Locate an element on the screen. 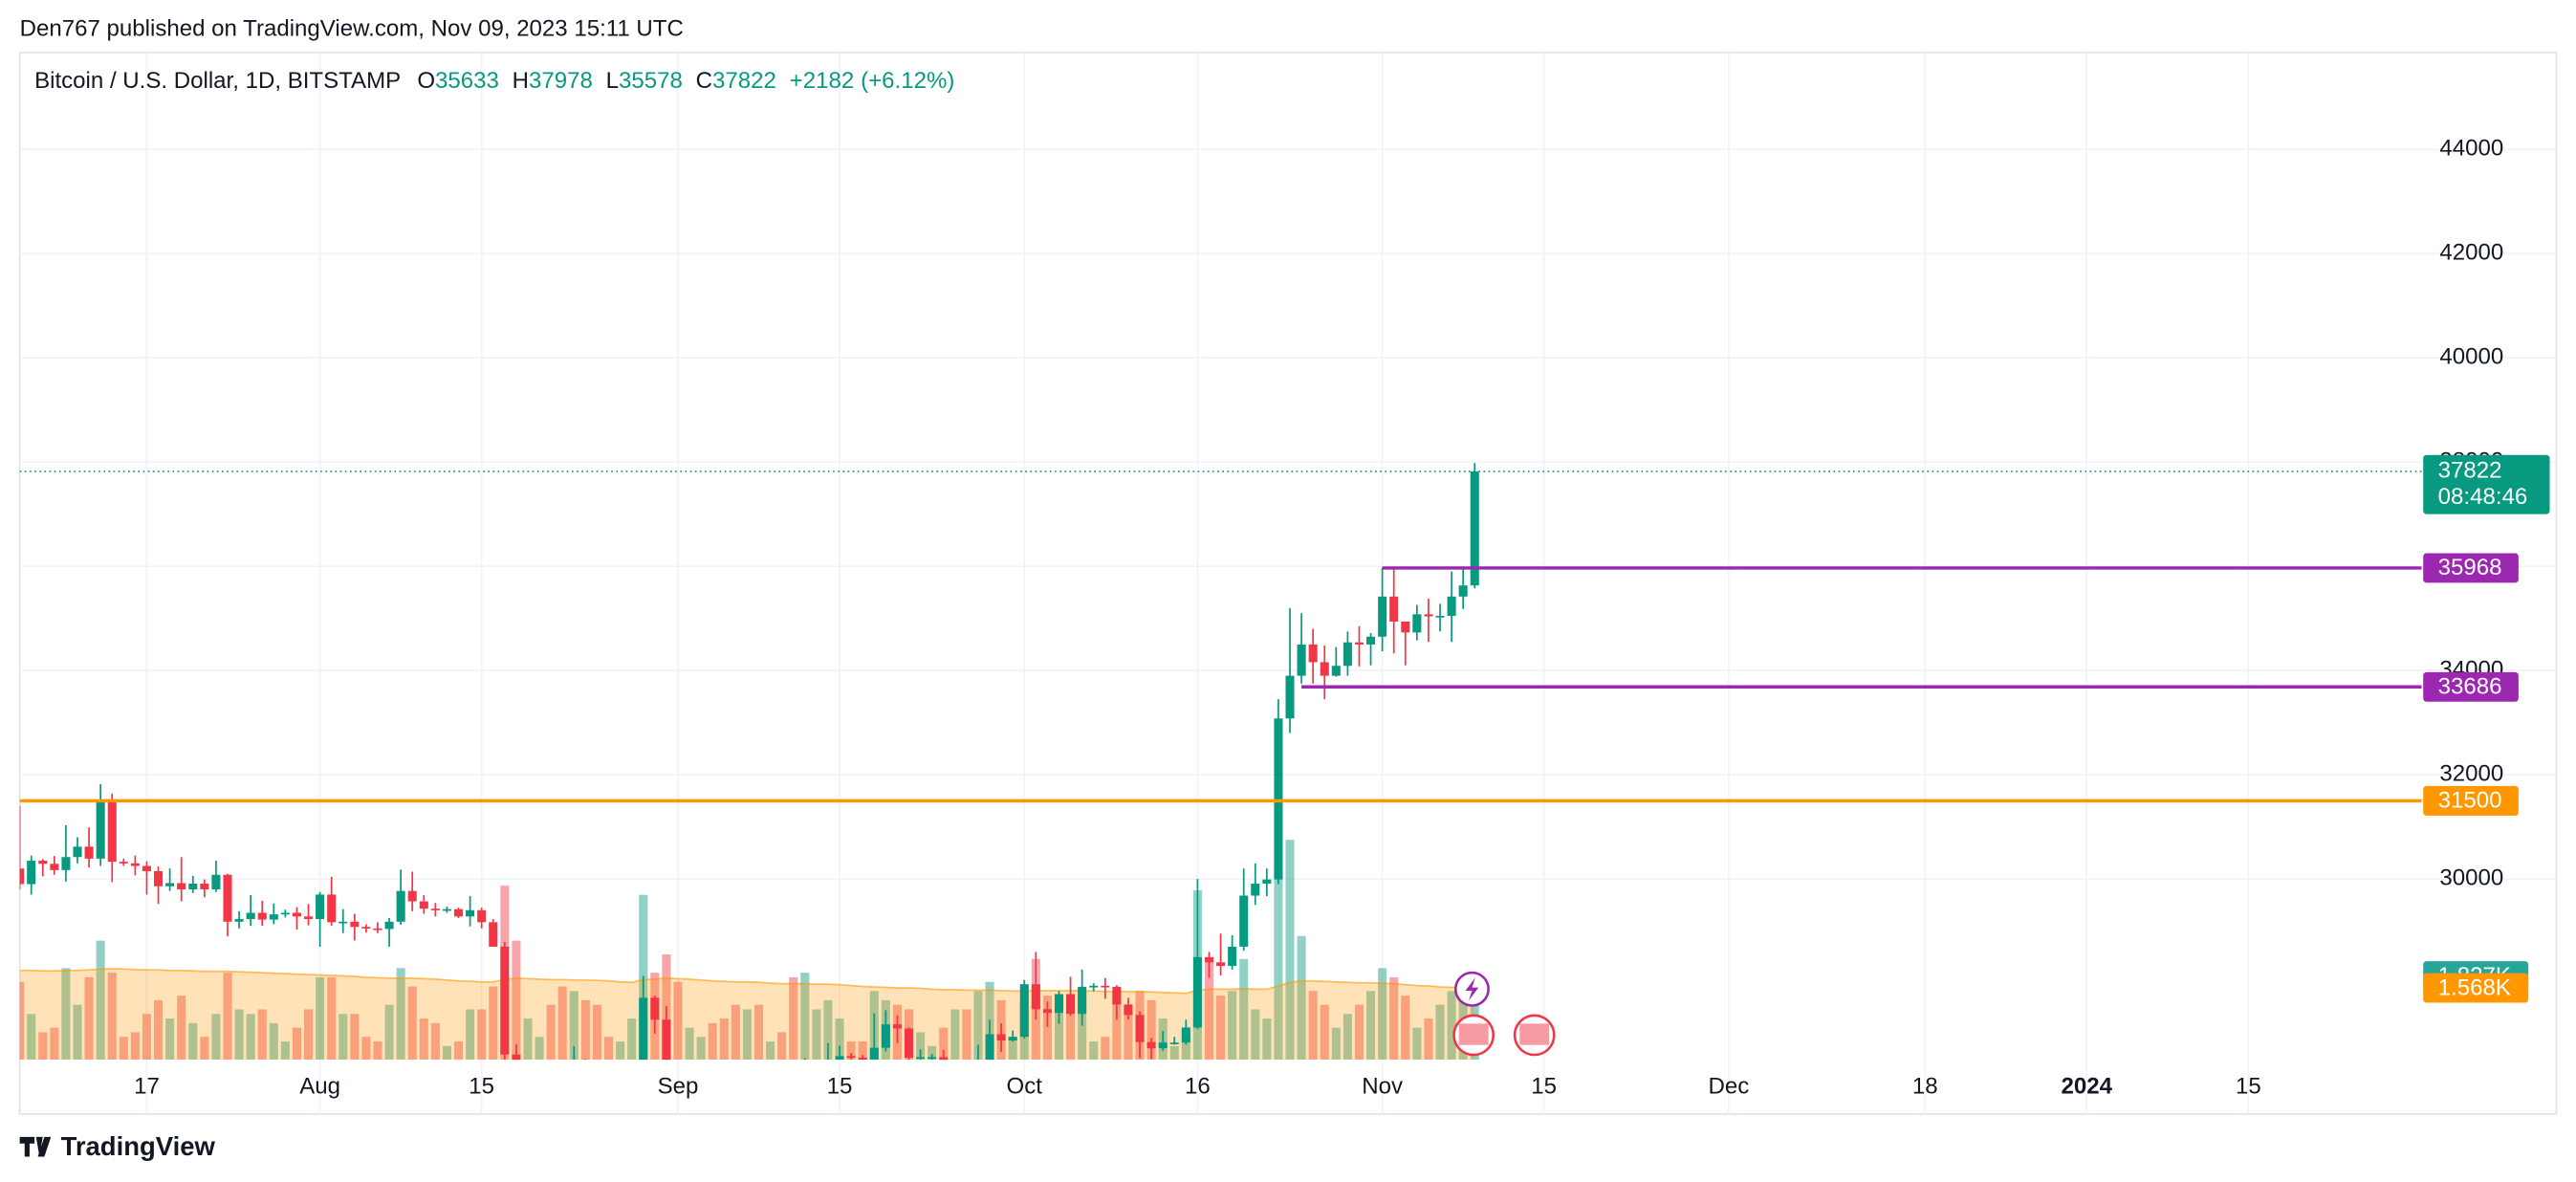 The height and width of the screenshot is (1182, 2576). legend-key: H is located at coordinates (521, 81).